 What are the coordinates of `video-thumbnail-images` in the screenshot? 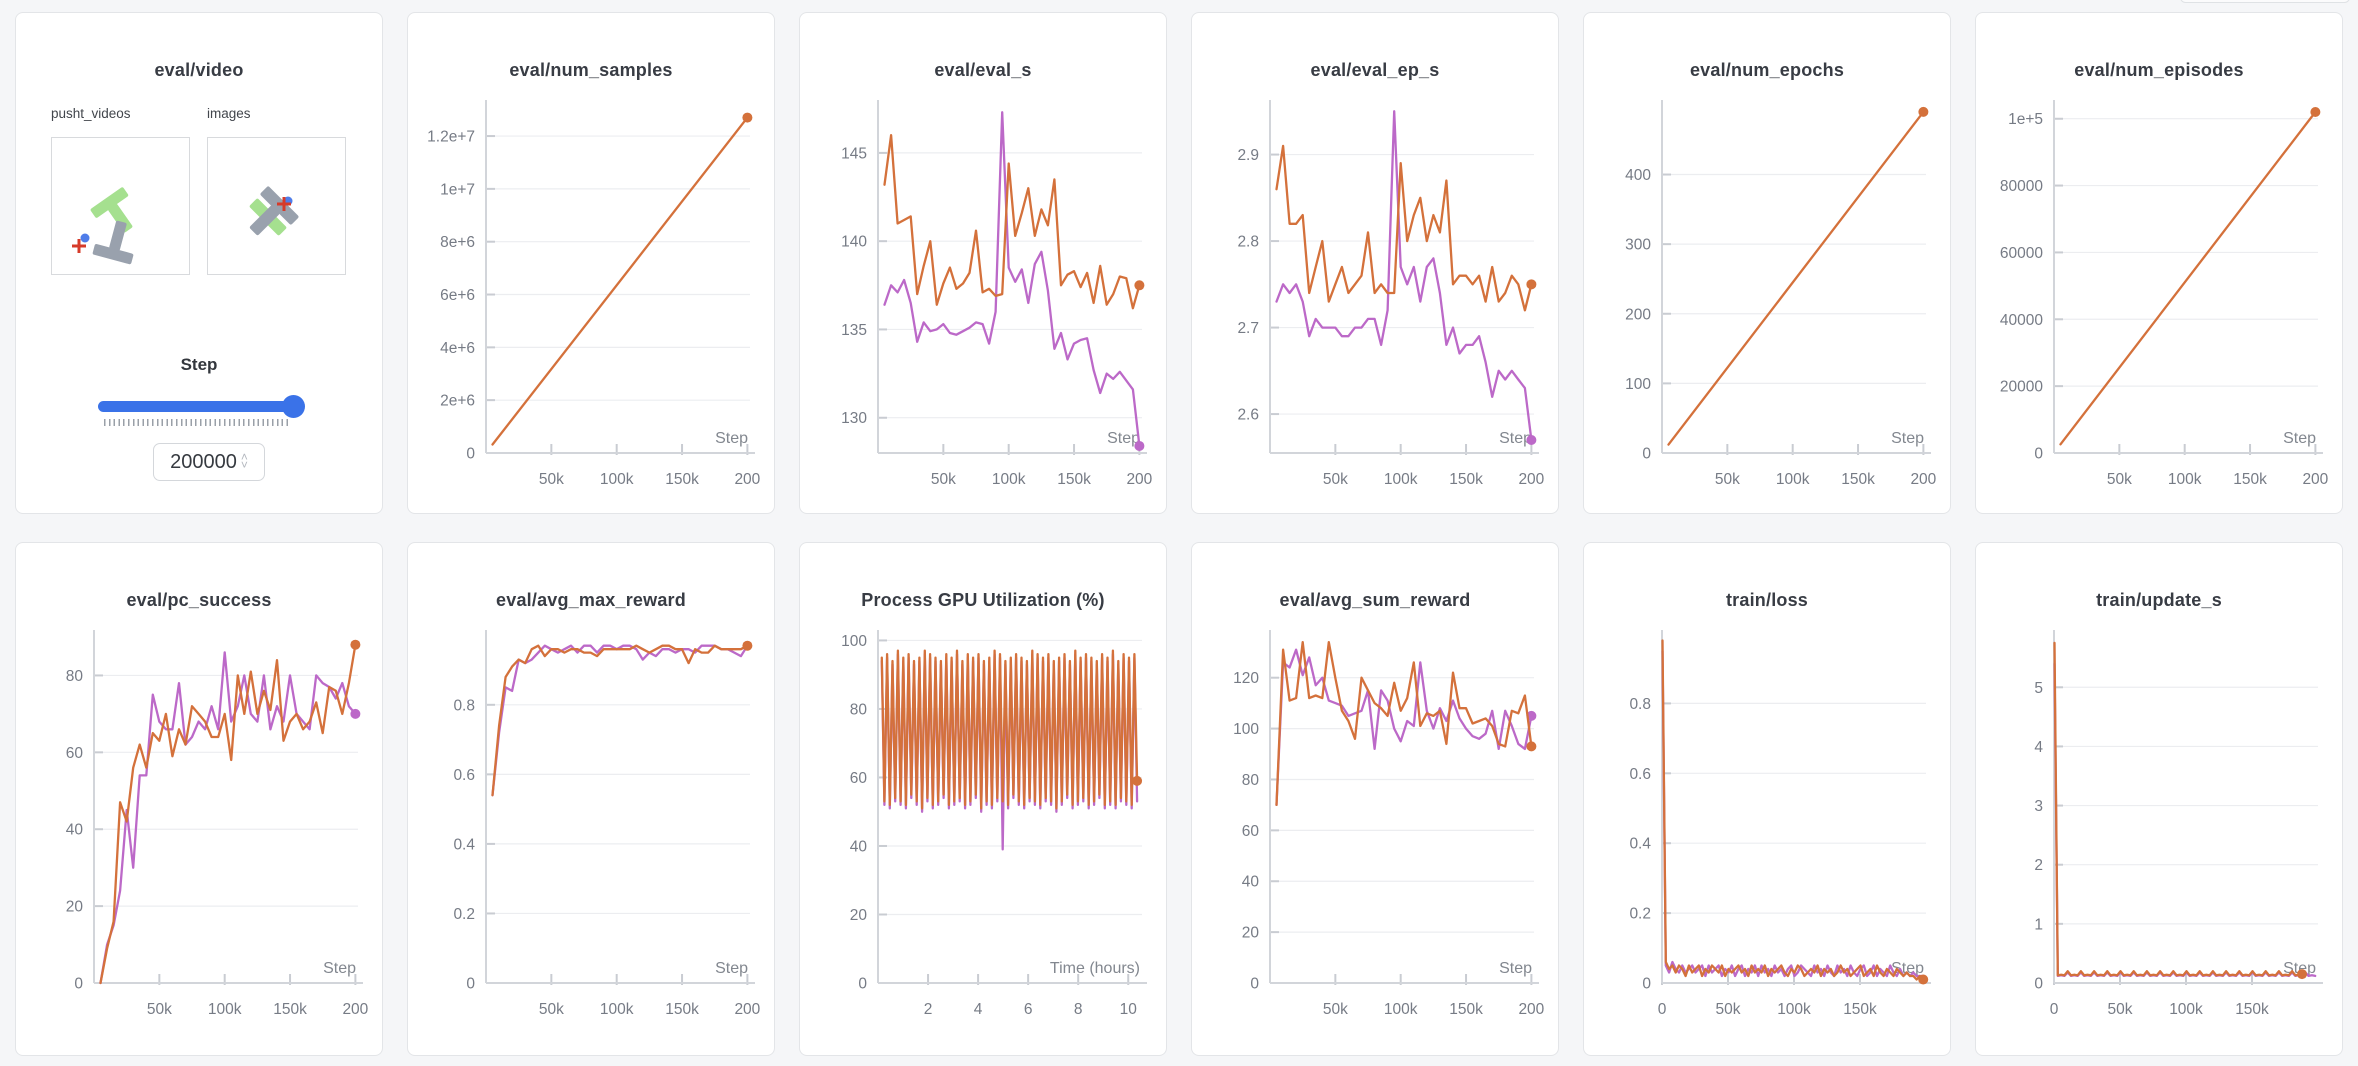 It's located at (276, 206).